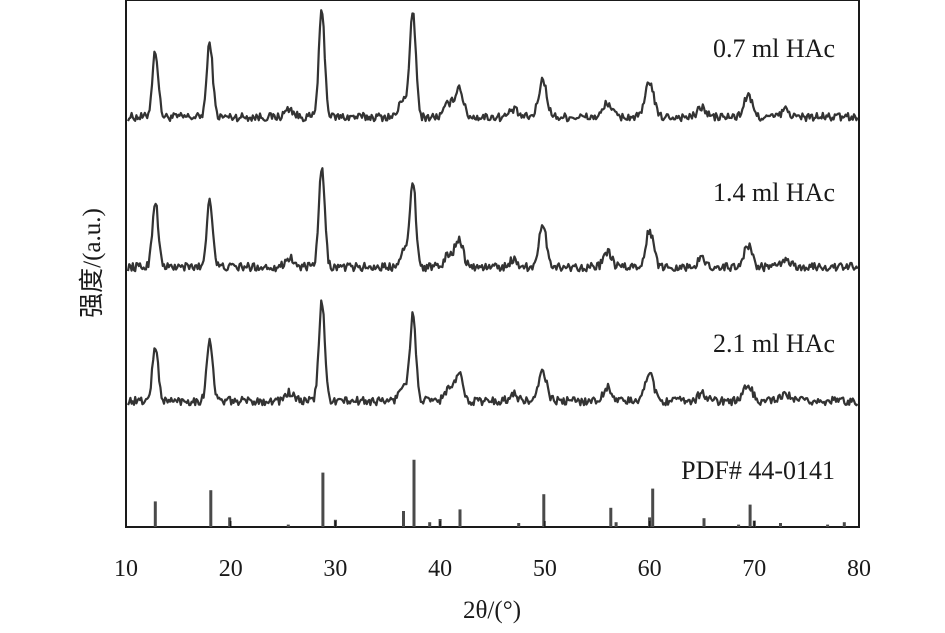 This screenshot has width=945, height=633. Describe the element at coordinates (492, 551) in the screenshot. I see `tick-layer: 10 20 30 40 50 60 70 80` at that location.